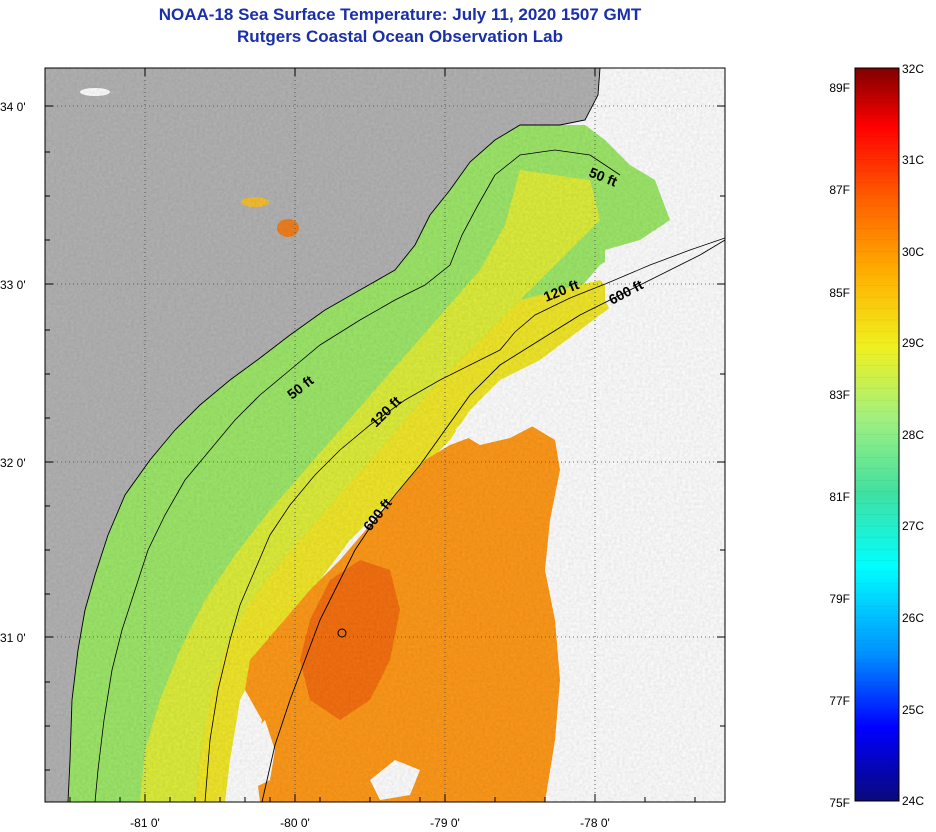 This screenshot has height=832, width=936. I want to click on colorbar-f-label: 83F, so click(839, 395).